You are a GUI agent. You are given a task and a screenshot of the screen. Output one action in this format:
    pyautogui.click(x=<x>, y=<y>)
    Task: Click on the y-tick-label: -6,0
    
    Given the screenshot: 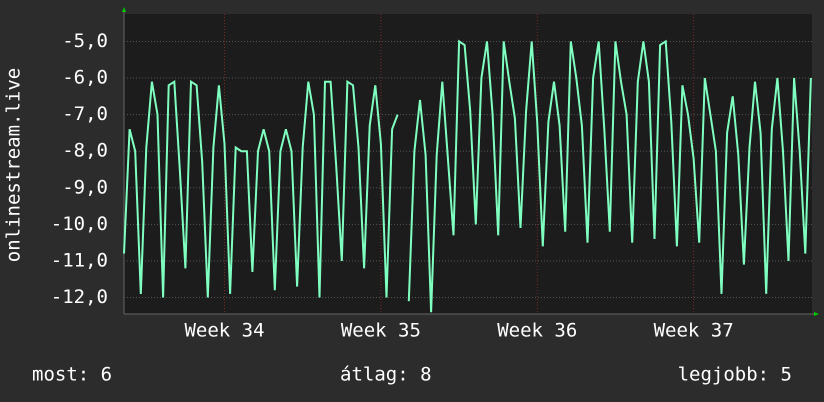 What is the action you would take?
    pyautogui.click(x=85, y=78)
    